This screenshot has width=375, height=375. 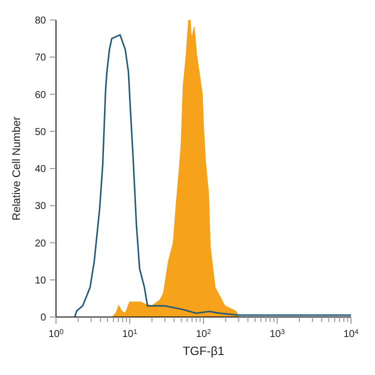 I want to click on y-axis-title: Relative Cell Number, so click(x=17, y=168).